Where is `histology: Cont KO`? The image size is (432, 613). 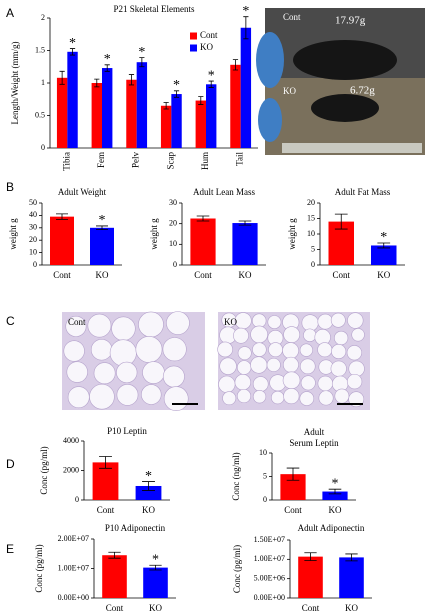
histology: Cont KO is located at coordinates (216, 361).